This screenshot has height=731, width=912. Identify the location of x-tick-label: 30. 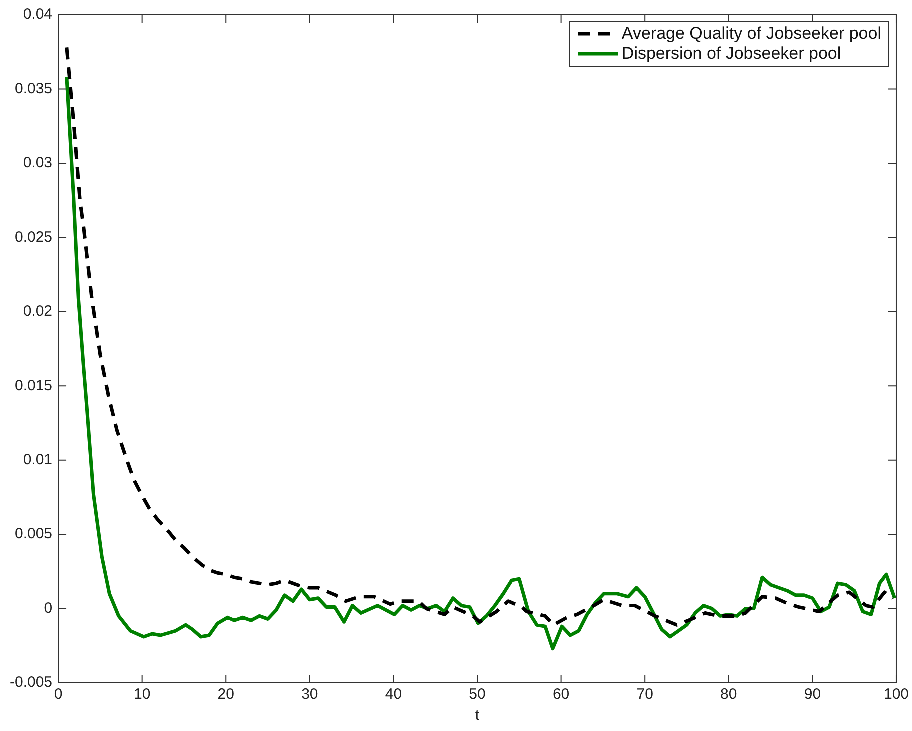
(310, 695).